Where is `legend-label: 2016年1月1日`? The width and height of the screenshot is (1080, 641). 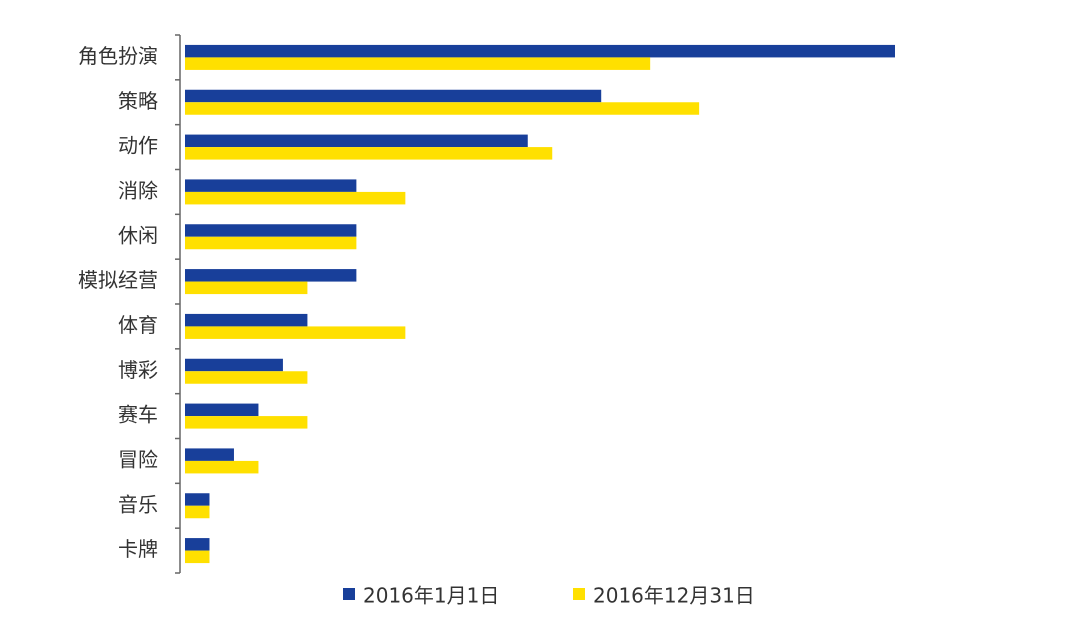
legend-label: 2016年1月1日 is located at coordinates (431, 596).